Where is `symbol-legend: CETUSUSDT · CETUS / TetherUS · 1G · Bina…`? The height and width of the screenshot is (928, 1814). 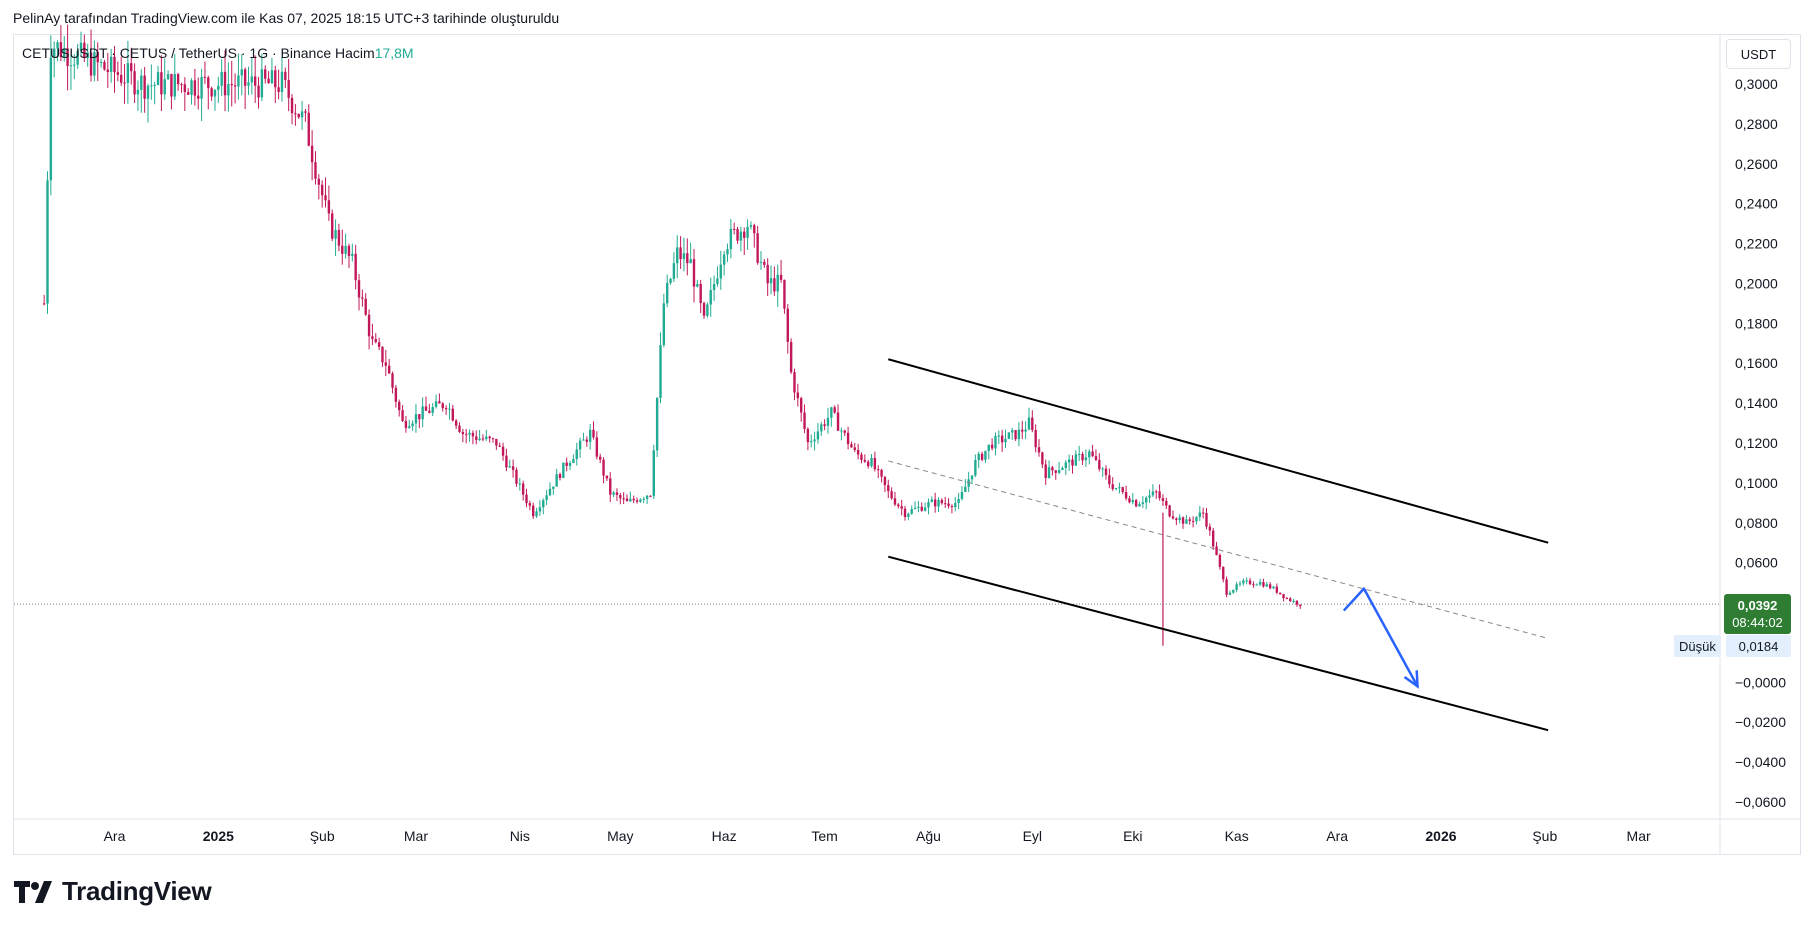
symbol-legend: CETUSUSDT · CETUS / TetherUS · 1G · Bina… is located at coordinates (218, 53).